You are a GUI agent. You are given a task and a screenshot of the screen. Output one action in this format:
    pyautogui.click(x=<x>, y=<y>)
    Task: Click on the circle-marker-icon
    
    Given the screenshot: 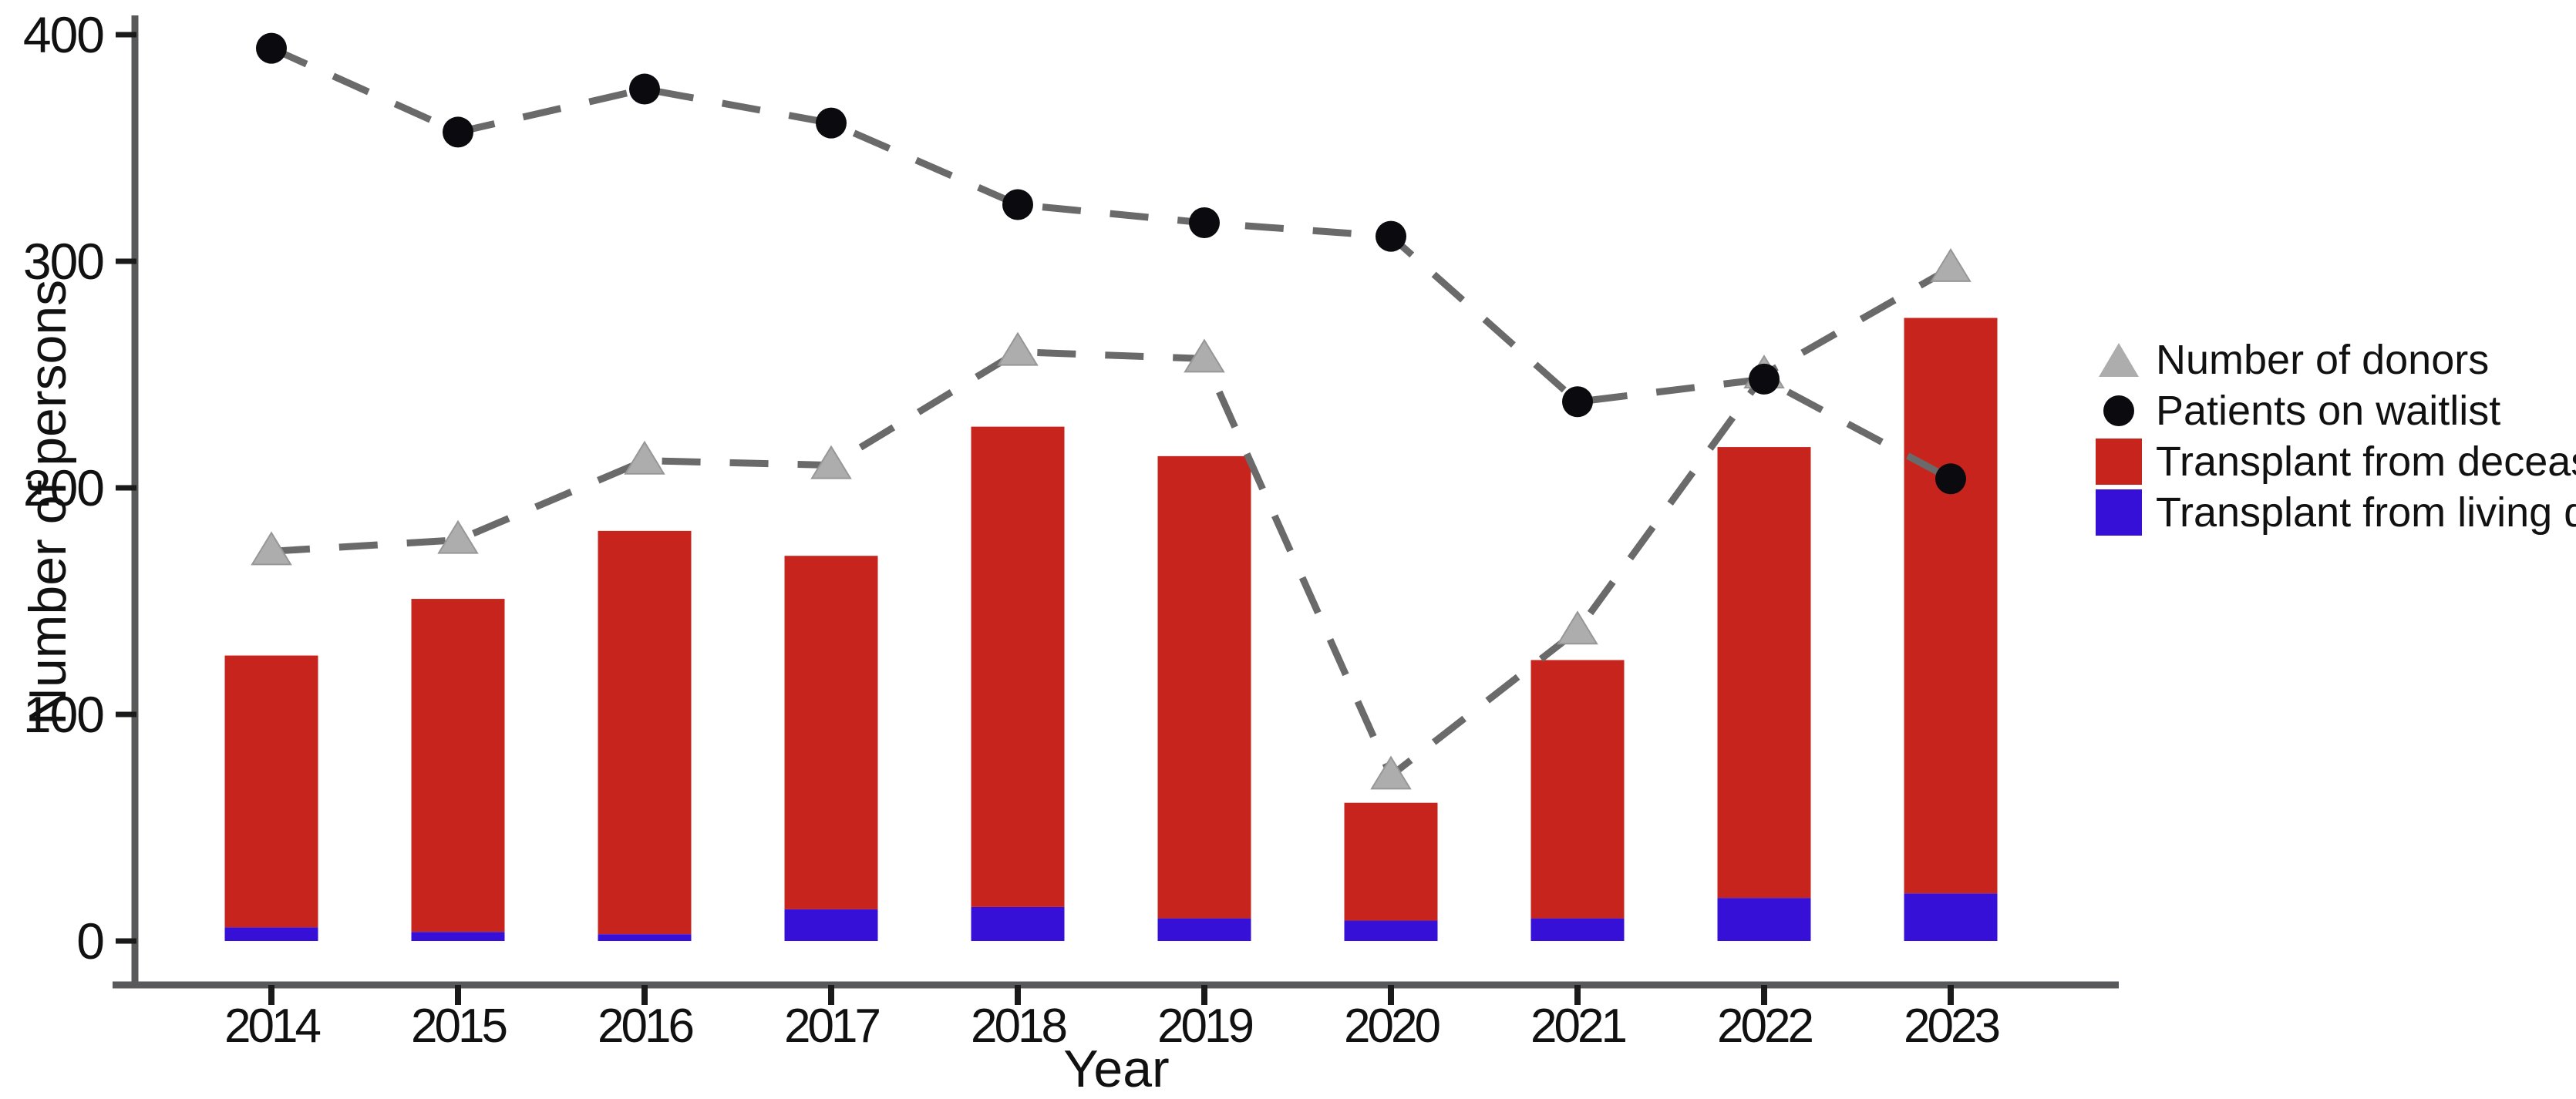 What is the action you would take?
    pyautogui.click(x=2119, y=411)
    